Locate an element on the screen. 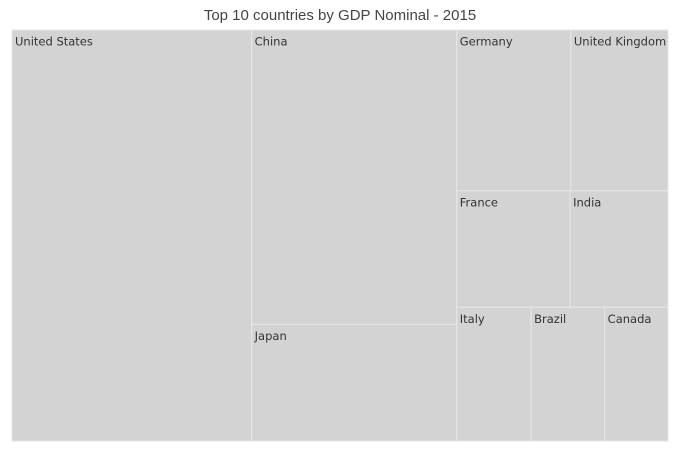 Image resolution: width=677 pixels, height=454 pixels. cell-label: Brazil is located at coordinates (550, 319).